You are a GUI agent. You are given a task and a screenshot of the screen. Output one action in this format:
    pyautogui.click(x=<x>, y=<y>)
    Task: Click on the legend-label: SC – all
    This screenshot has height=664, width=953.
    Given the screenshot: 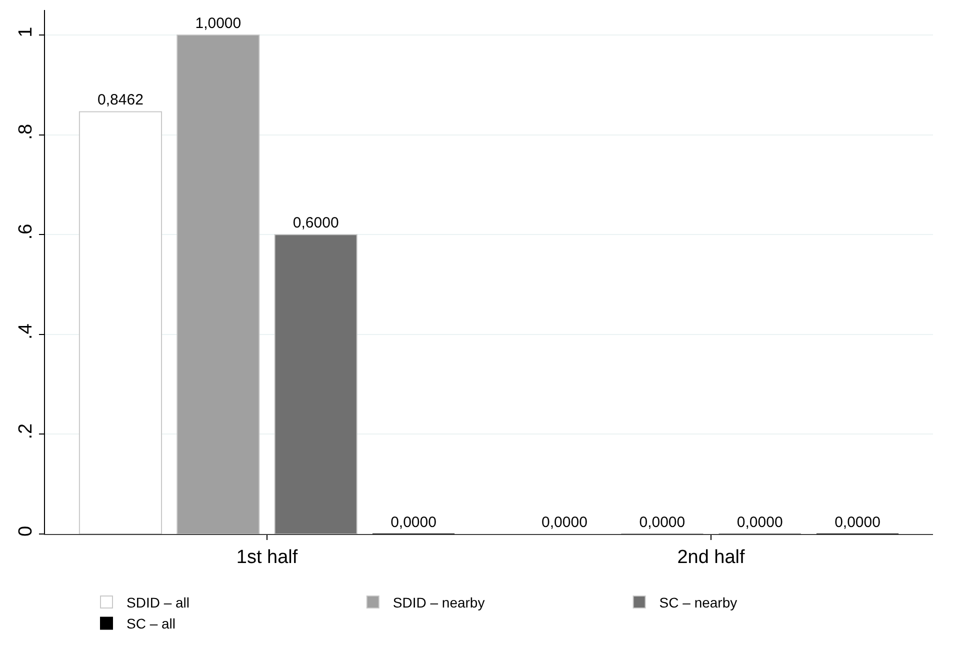 What is the action you would take?
    pyautogui.click(x=151, y=624)
    